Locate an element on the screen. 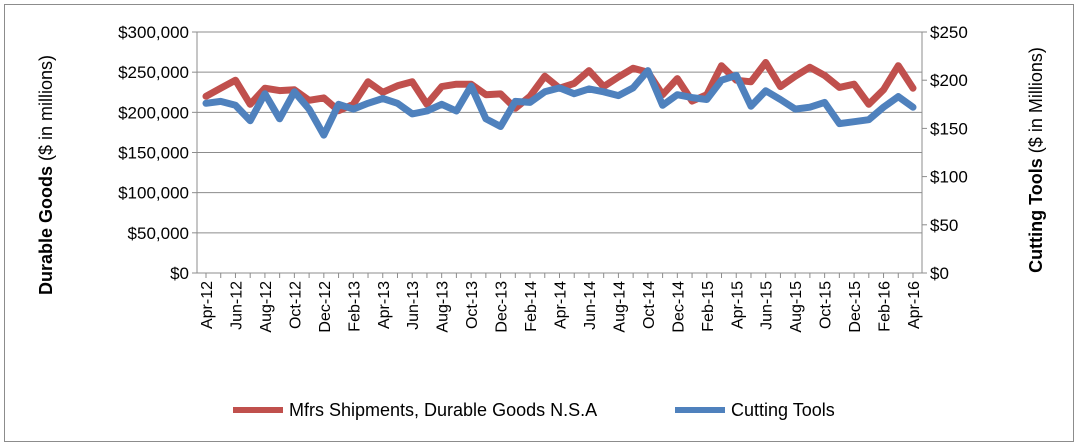 The height and width of the screenshot is (448, 1080). x-tick-label: Jun-13 is located at coordinates (413, 305).